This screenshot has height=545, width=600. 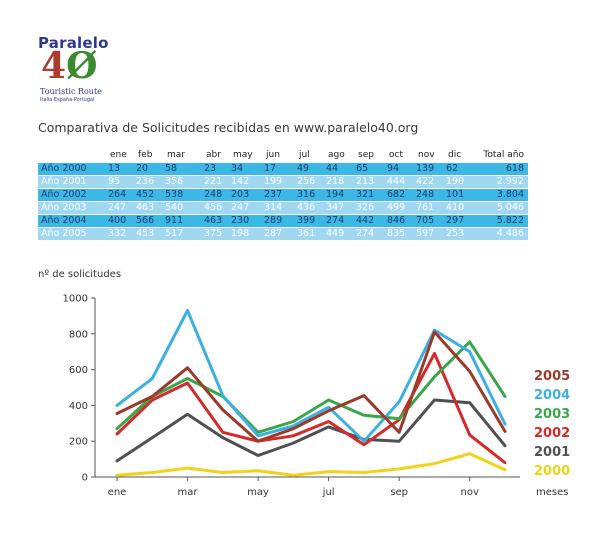 What do you see at coordinates (510, 194) in the screenshot?
I see `row-total: 3.804` at bounding box center [510, 194].